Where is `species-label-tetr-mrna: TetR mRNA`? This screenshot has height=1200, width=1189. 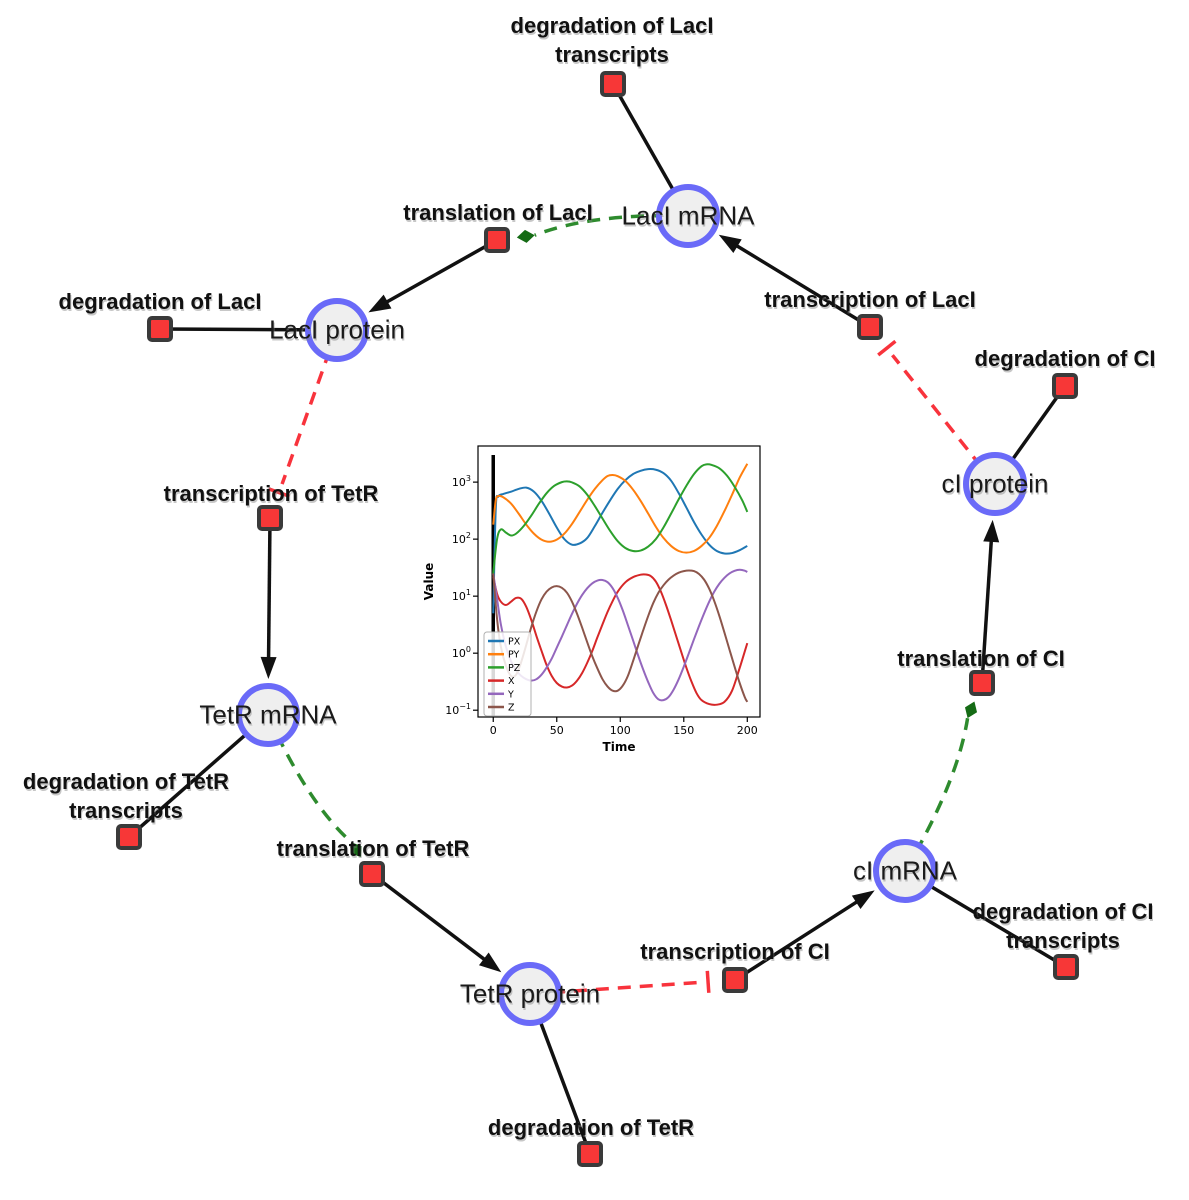 species-label-tetr-mrna: TetR mRNA is located at coordinates (268, 714).